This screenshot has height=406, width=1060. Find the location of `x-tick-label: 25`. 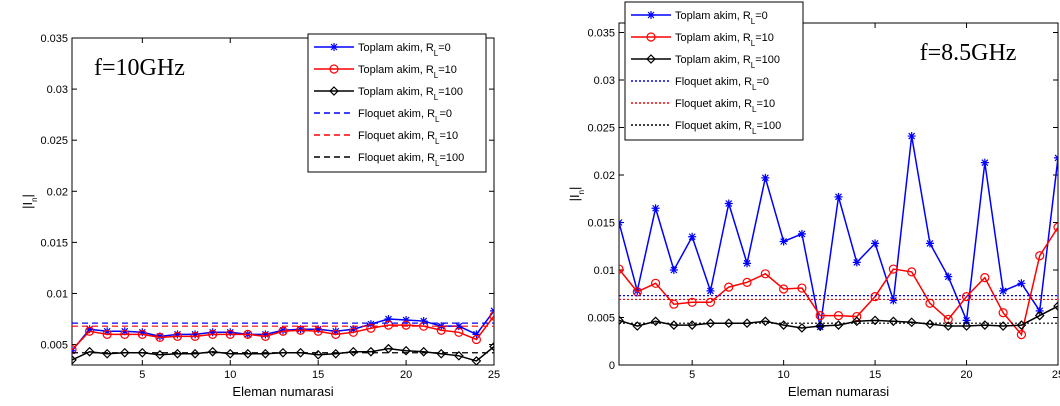

x-tick-label: 25 is located at coordinates (494, 375).